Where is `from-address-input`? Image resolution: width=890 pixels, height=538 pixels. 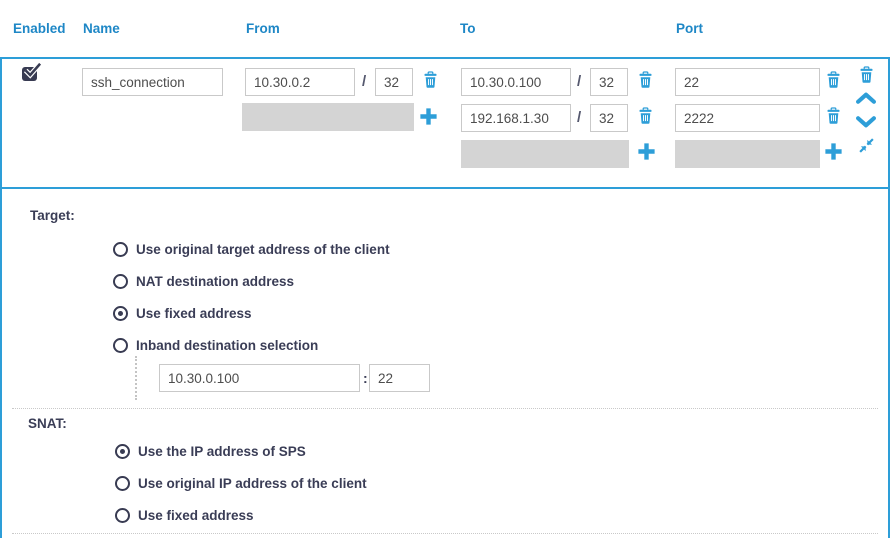
from-address-input is located at coordinates (300, 82).